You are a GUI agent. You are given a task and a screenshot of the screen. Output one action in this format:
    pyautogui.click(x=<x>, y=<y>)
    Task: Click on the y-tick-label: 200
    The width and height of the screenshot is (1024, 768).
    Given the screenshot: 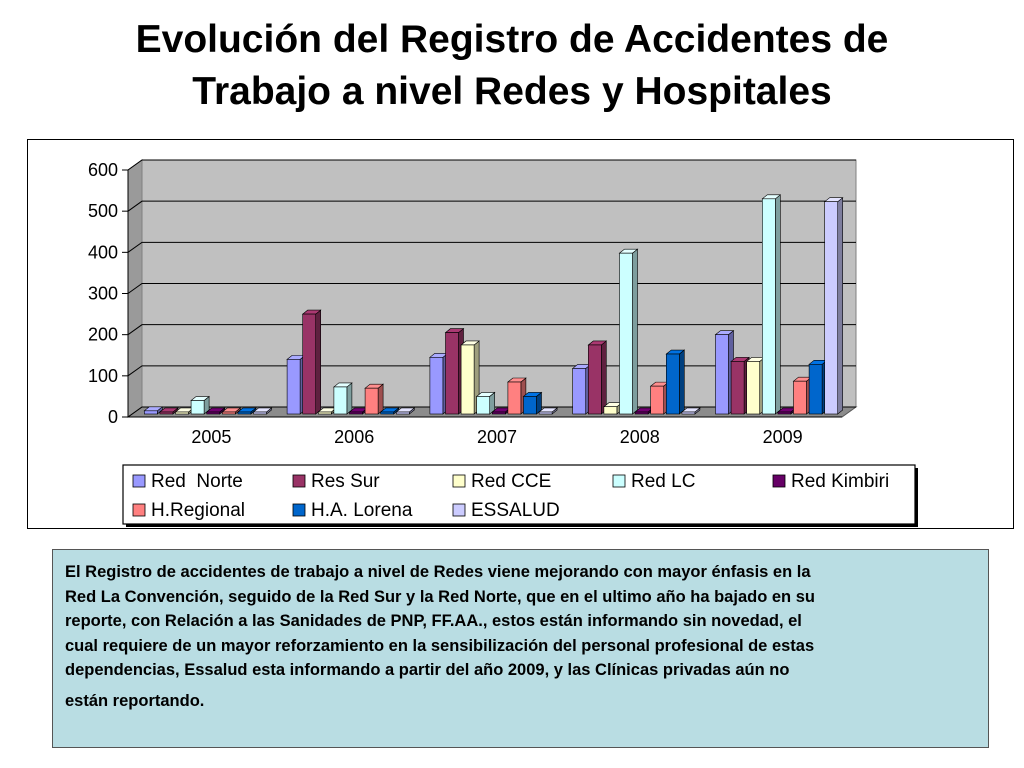 What is the action you would take?
    pyautogui.click(x=103, y=335)
    